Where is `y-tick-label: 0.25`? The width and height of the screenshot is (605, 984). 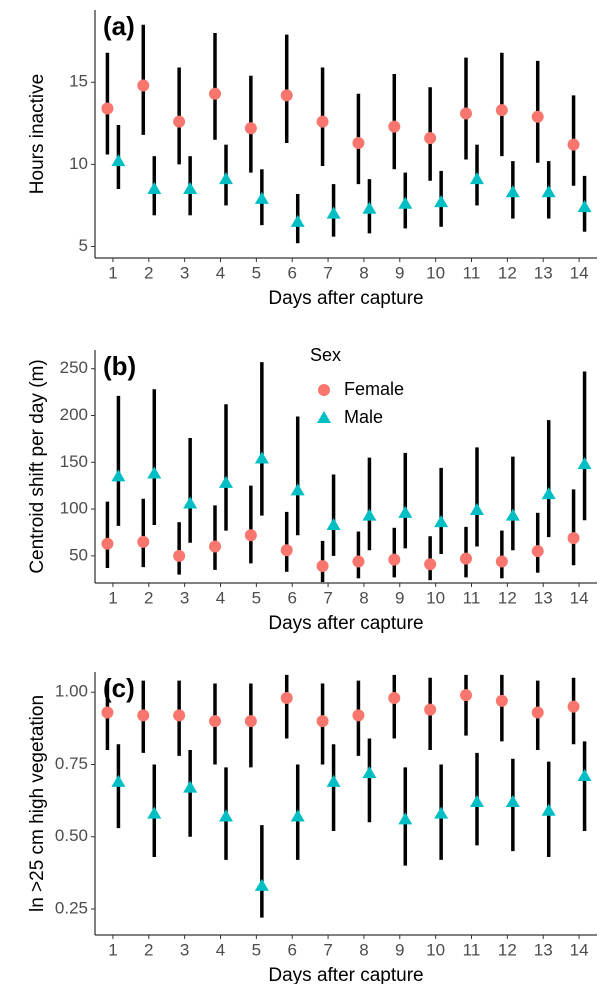
y-tick-label: 0.25 is located at coordinates (71, 907).